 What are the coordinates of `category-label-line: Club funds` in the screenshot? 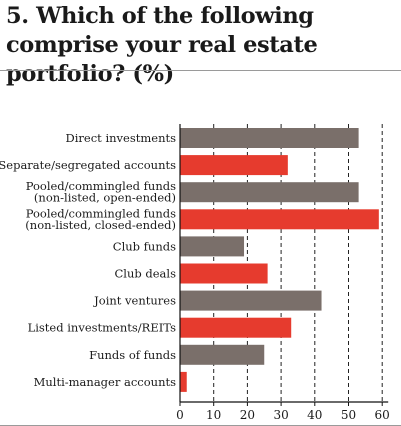 It's located at (144, 246).